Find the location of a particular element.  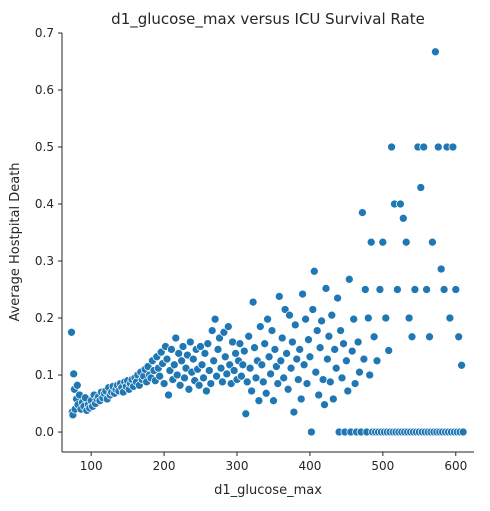

y-tick-label: 0.4 is located at coordinates (44, 204).